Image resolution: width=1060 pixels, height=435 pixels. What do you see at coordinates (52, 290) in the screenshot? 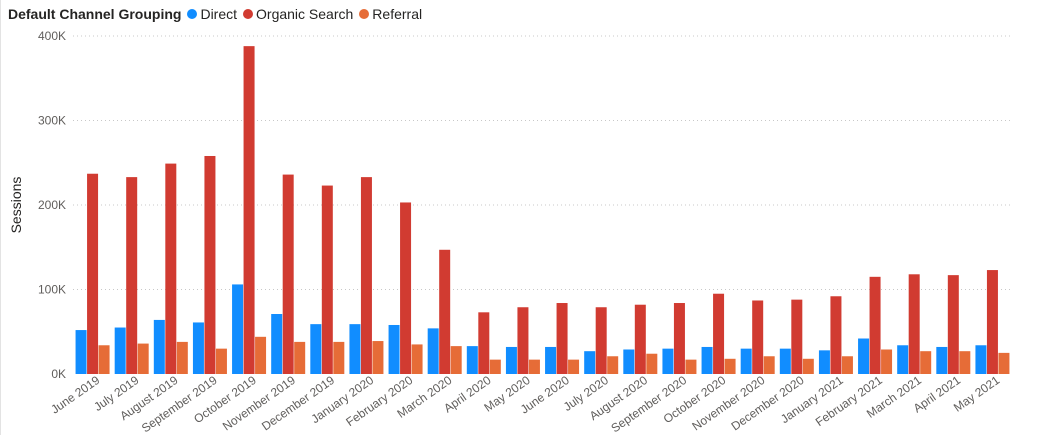
I see `y-tick-label: 100K` at bounding box center [52, 290].